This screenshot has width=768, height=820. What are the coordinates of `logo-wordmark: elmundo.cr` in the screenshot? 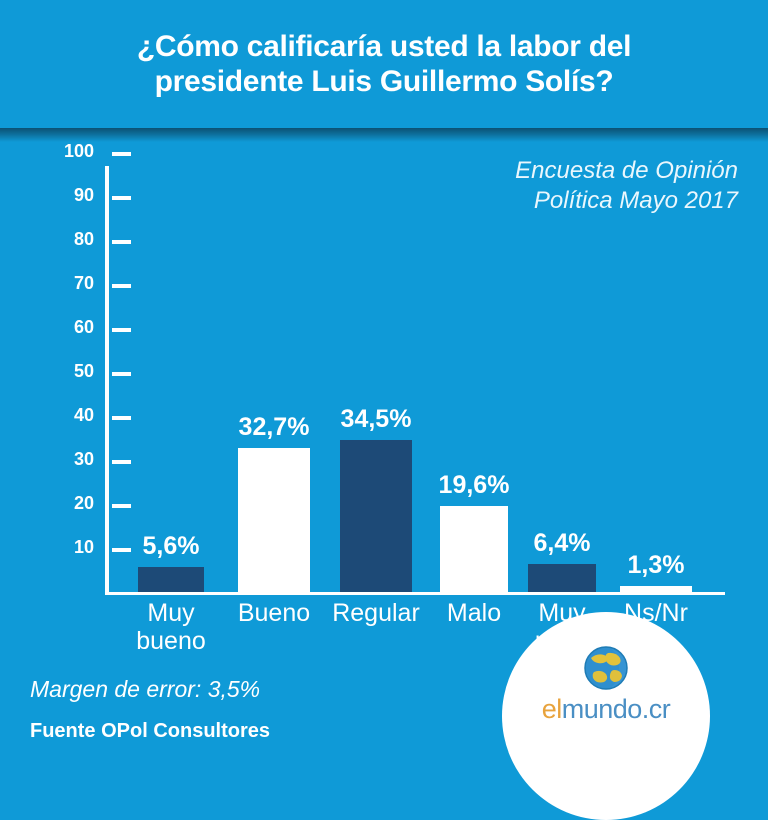 It's located at (606, 709).